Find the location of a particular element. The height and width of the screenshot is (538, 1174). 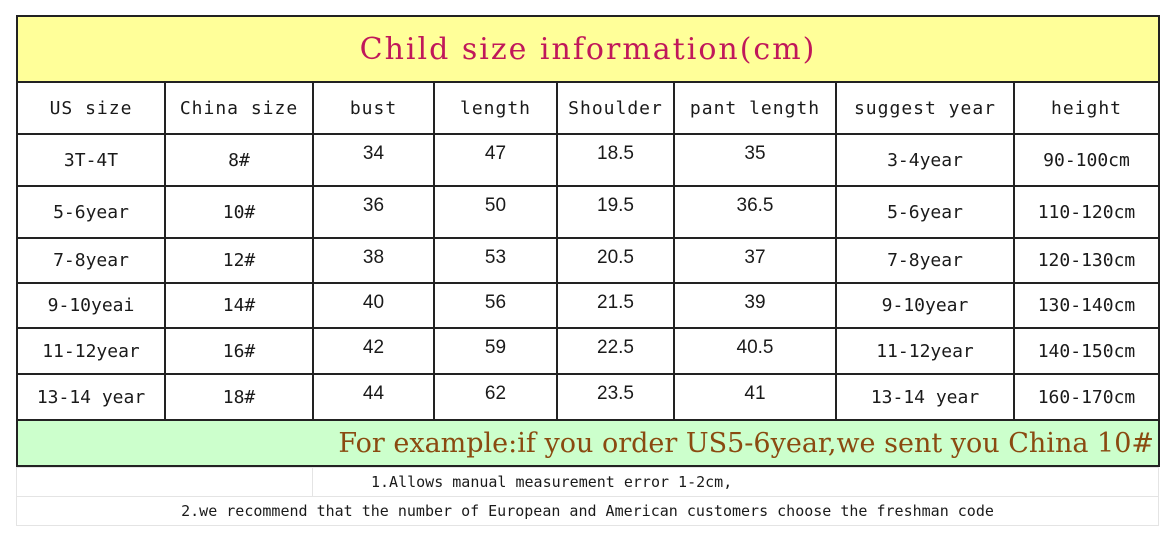

cell-china-size: 16# is located at coordinates (239, 351).